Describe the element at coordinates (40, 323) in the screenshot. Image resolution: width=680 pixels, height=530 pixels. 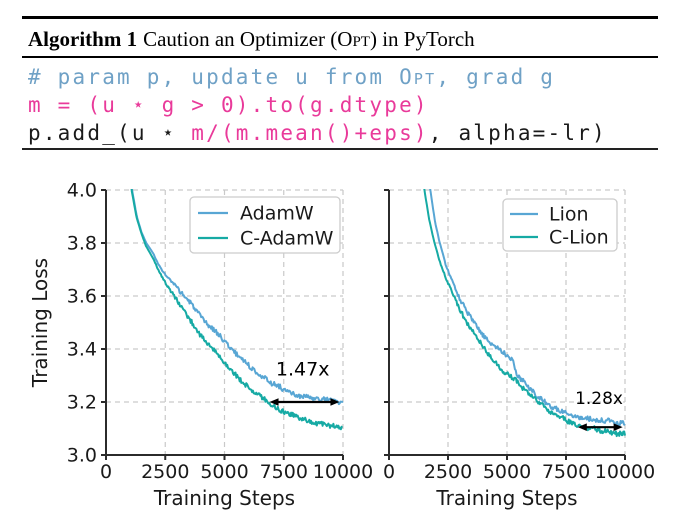
I see `y-axis-label: Training Loss` at that location.